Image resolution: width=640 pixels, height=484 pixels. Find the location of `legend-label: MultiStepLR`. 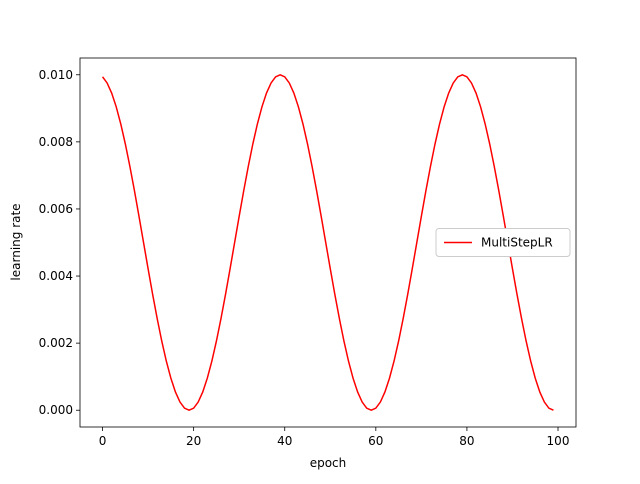

legend-label: MultiStepLR is located at coordinates (517, 243).